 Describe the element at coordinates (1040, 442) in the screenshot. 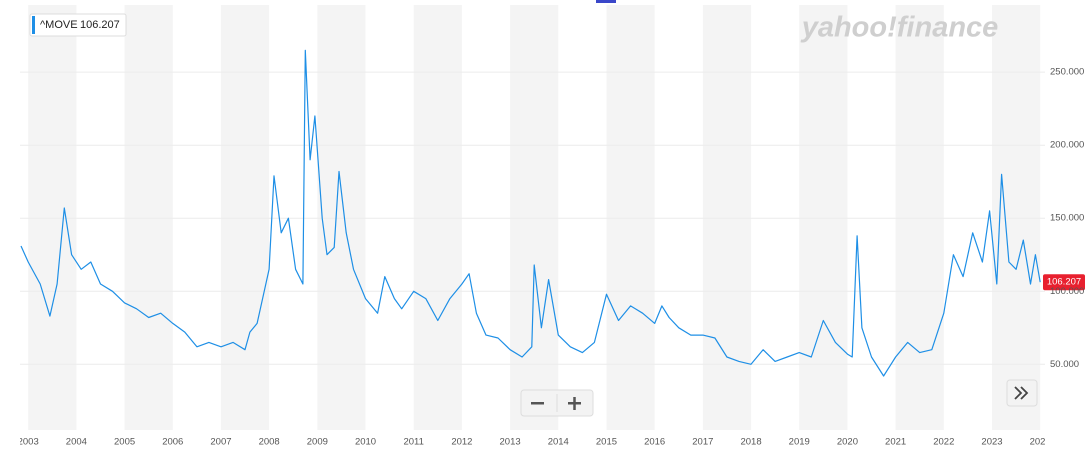

I see `x-tick-label: 2024` at that location.